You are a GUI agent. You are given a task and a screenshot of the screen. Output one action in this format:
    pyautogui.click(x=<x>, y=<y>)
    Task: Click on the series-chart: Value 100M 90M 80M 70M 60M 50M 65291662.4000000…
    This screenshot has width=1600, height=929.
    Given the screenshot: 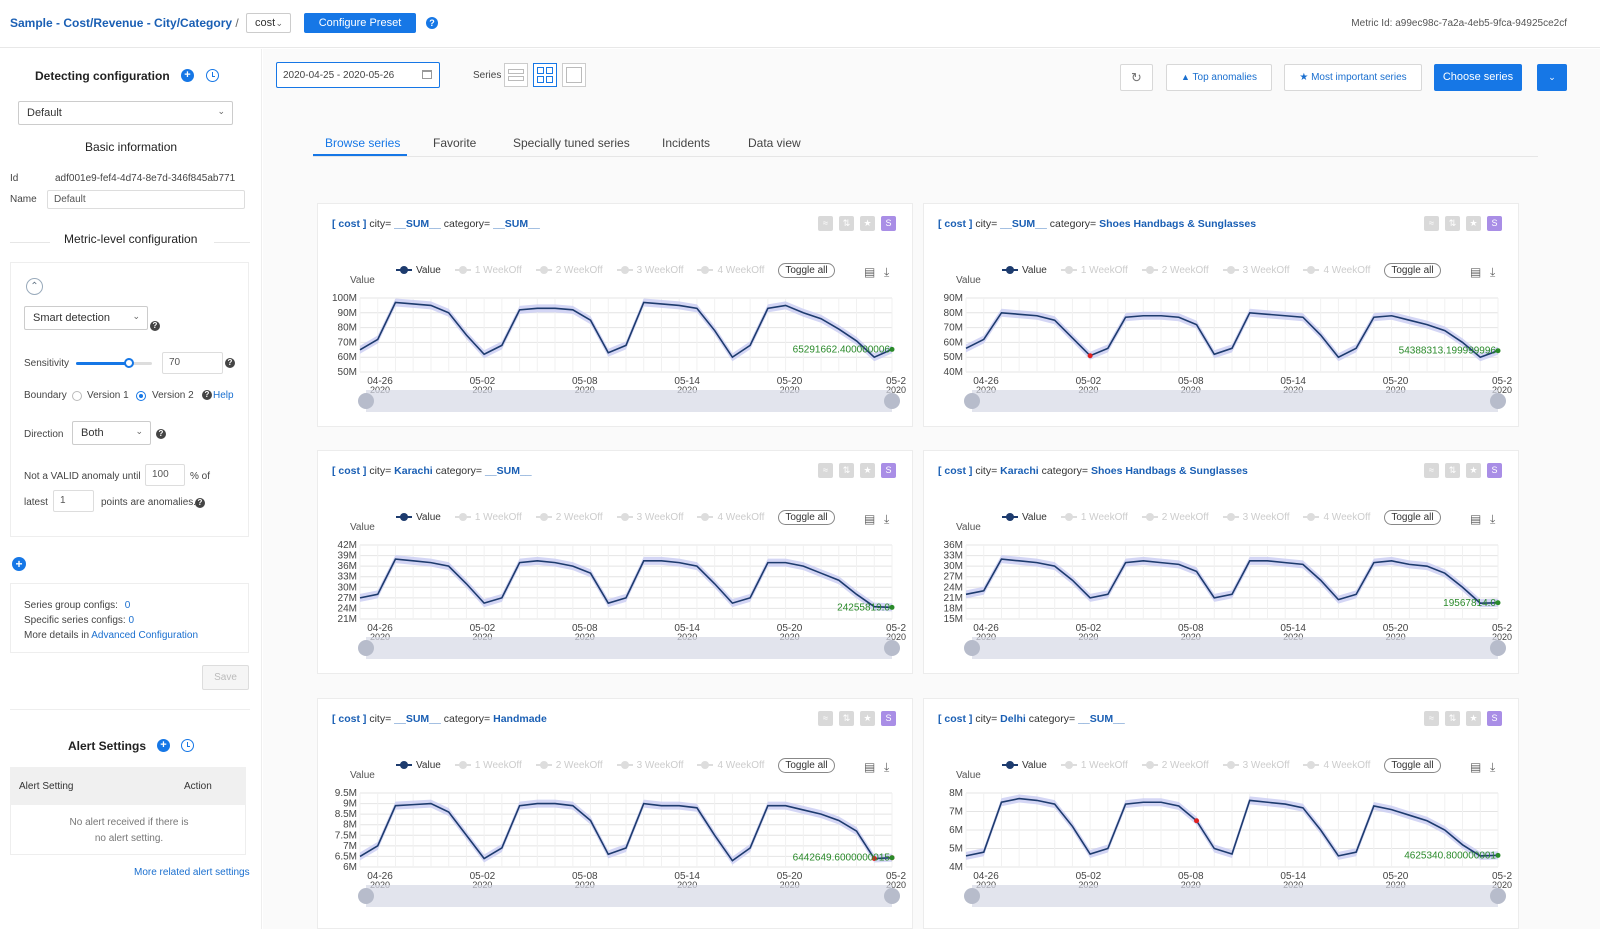 What is the action you would take?
    pyautogui.click(x=615, y=348)
    